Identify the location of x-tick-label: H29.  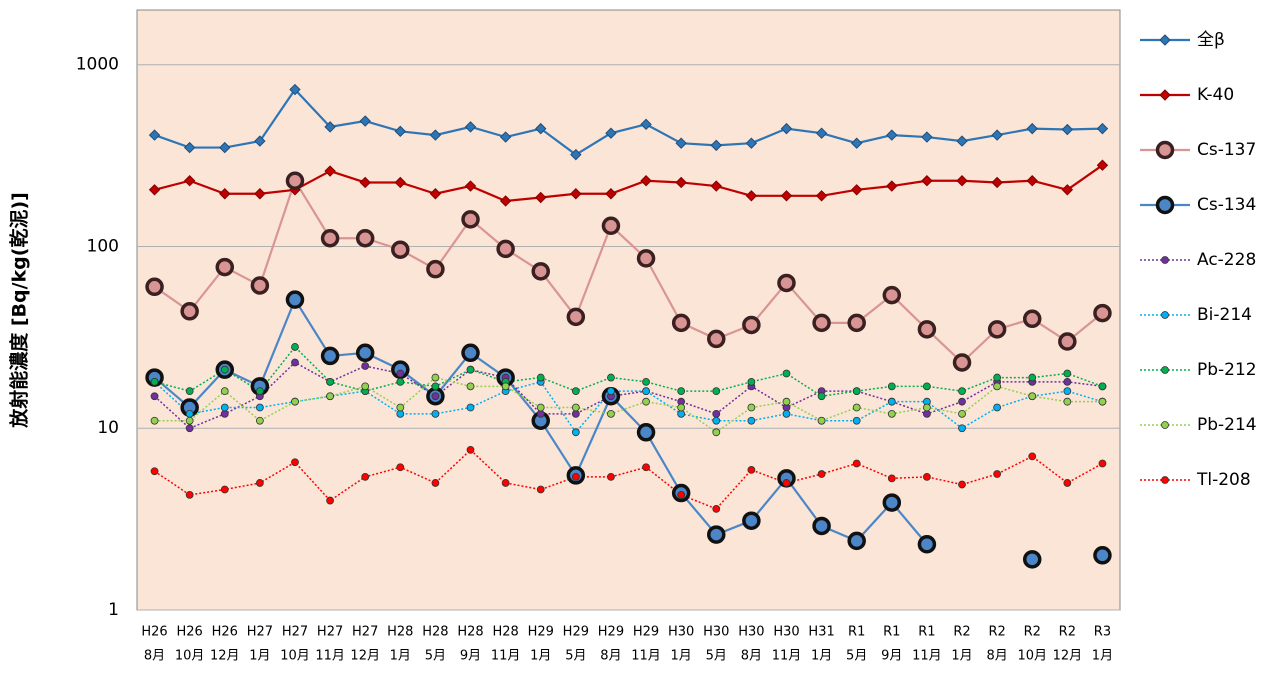
(576, 632).